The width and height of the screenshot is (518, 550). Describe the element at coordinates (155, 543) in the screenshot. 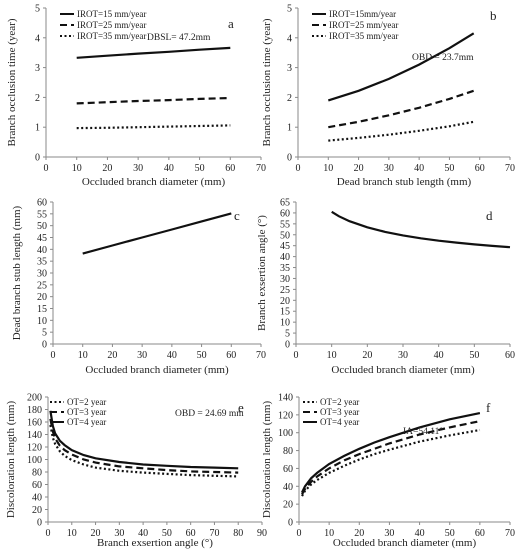

I see `x-axis-label: Branch exsertion angle (°)` at that location.